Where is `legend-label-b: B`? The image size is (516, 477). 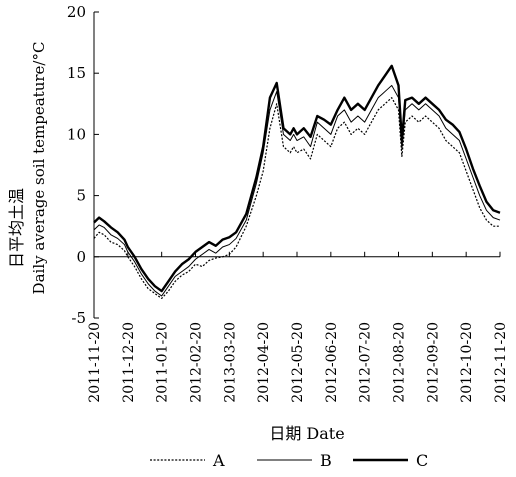 legend-label-b: B is located at coordinates (326, 460).